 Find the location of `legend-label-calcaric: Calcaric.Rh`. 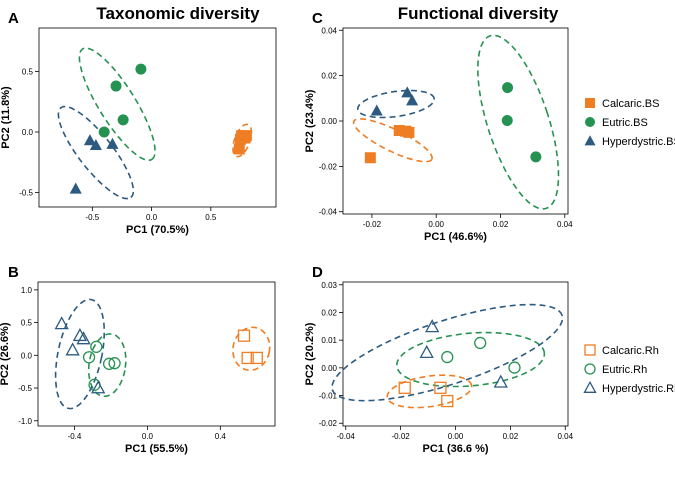

legend-label-calcaric: Calcaric.Rh is located at coordinates (630, 351).